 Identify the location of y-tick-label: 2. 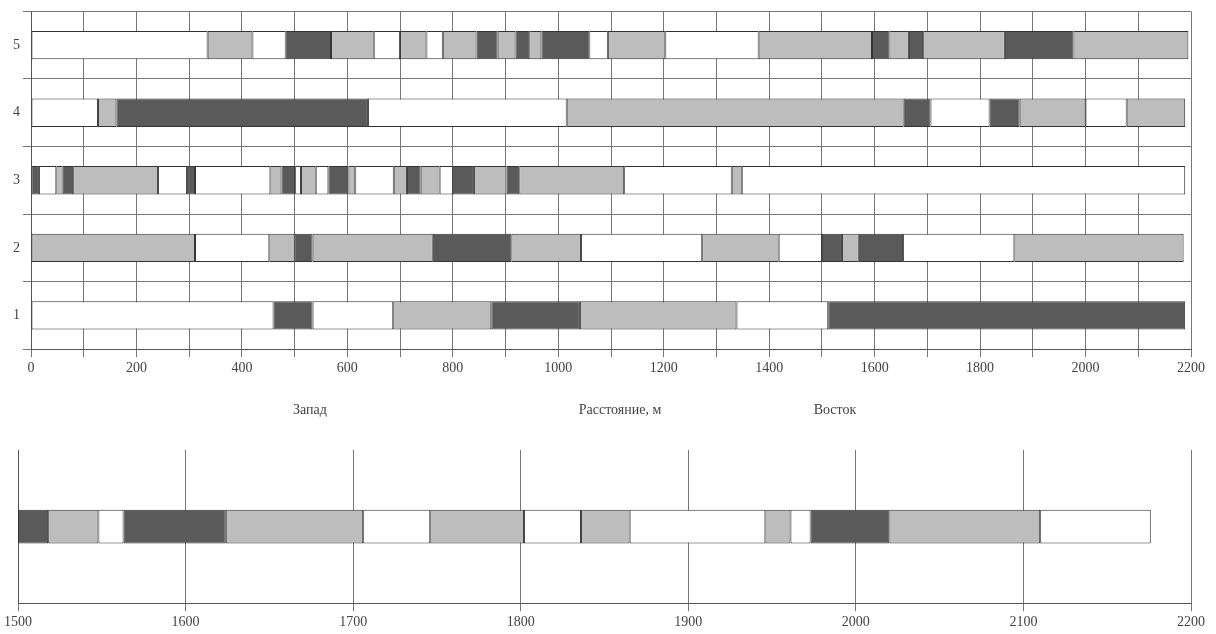
(16, 247).